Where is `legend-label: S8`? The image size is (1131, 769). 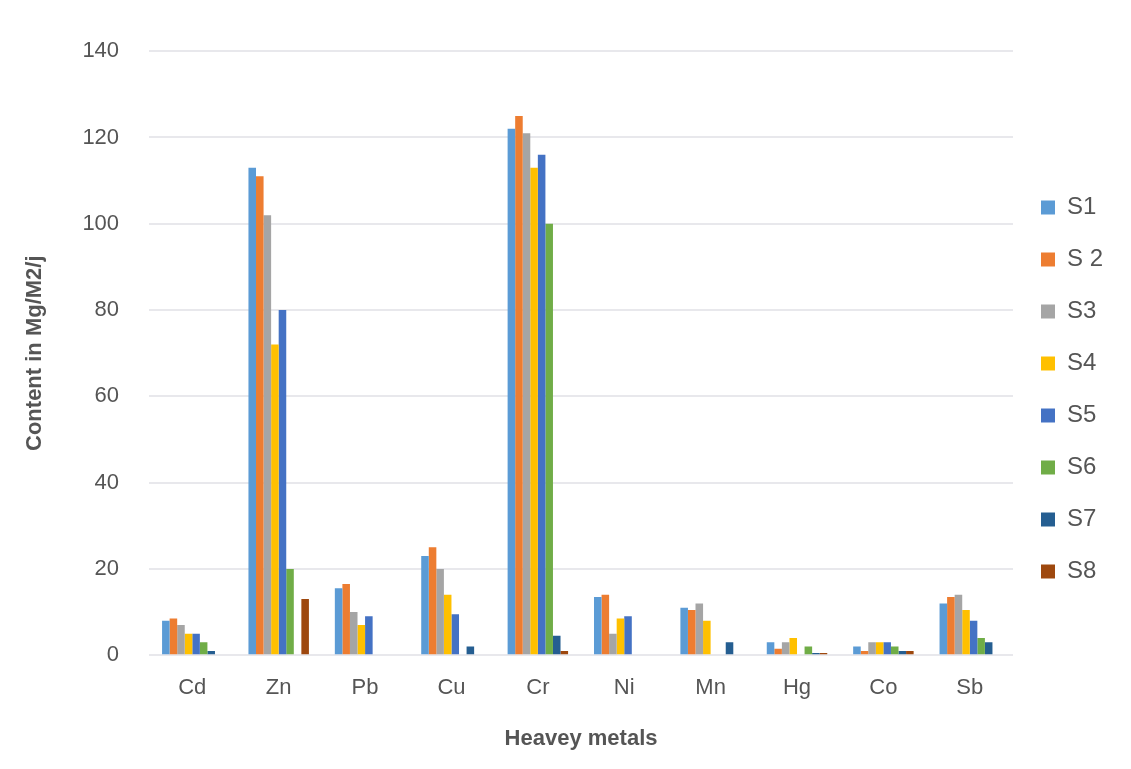
legend-label: S8 is located at coordinates (1081, 570).